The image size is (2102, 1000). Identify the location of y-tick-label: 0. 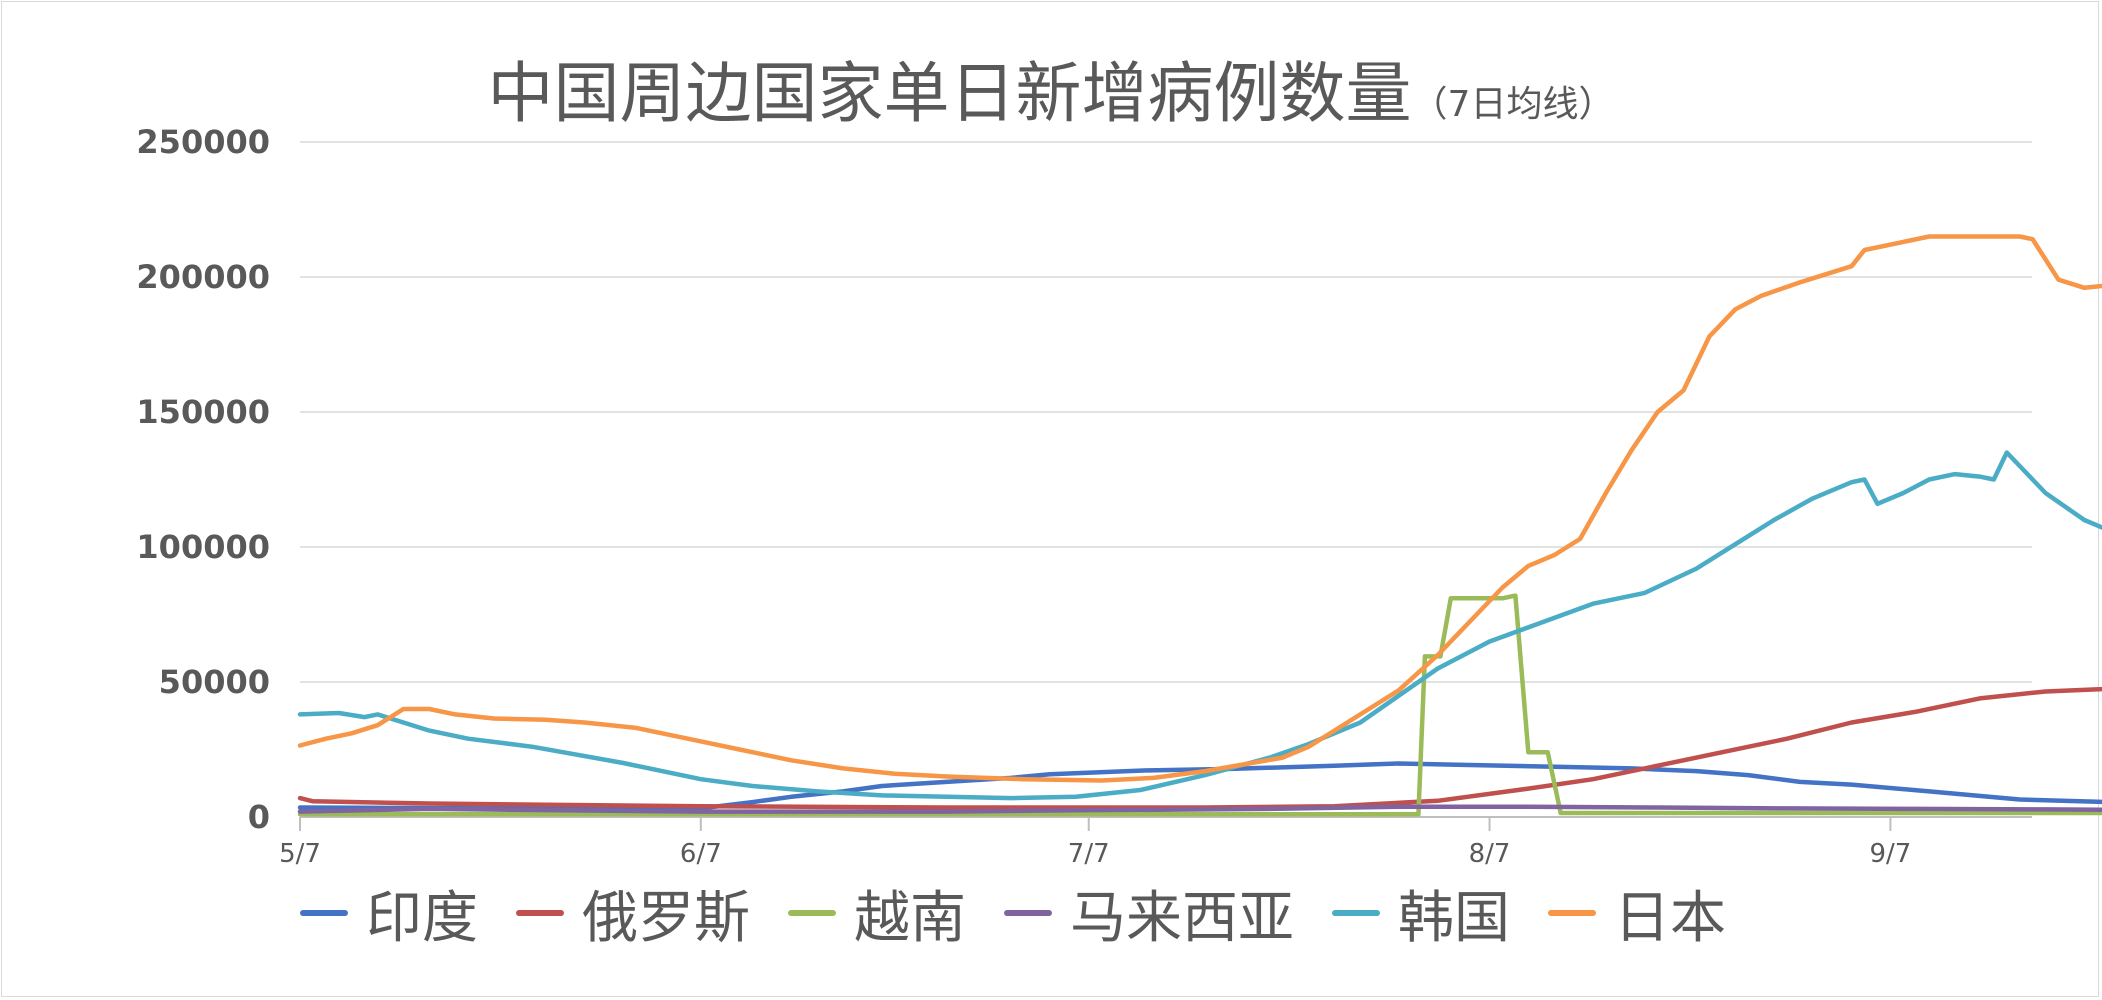
(259, 817).